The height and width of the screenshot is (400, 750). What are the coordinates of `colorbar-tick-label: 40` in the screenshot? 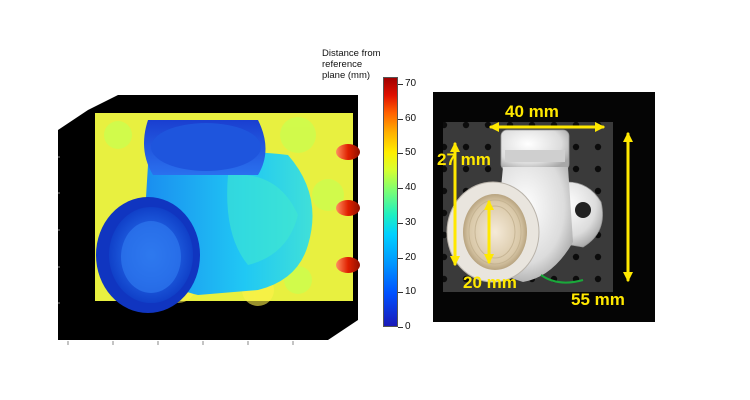 It's located at (411, 188).